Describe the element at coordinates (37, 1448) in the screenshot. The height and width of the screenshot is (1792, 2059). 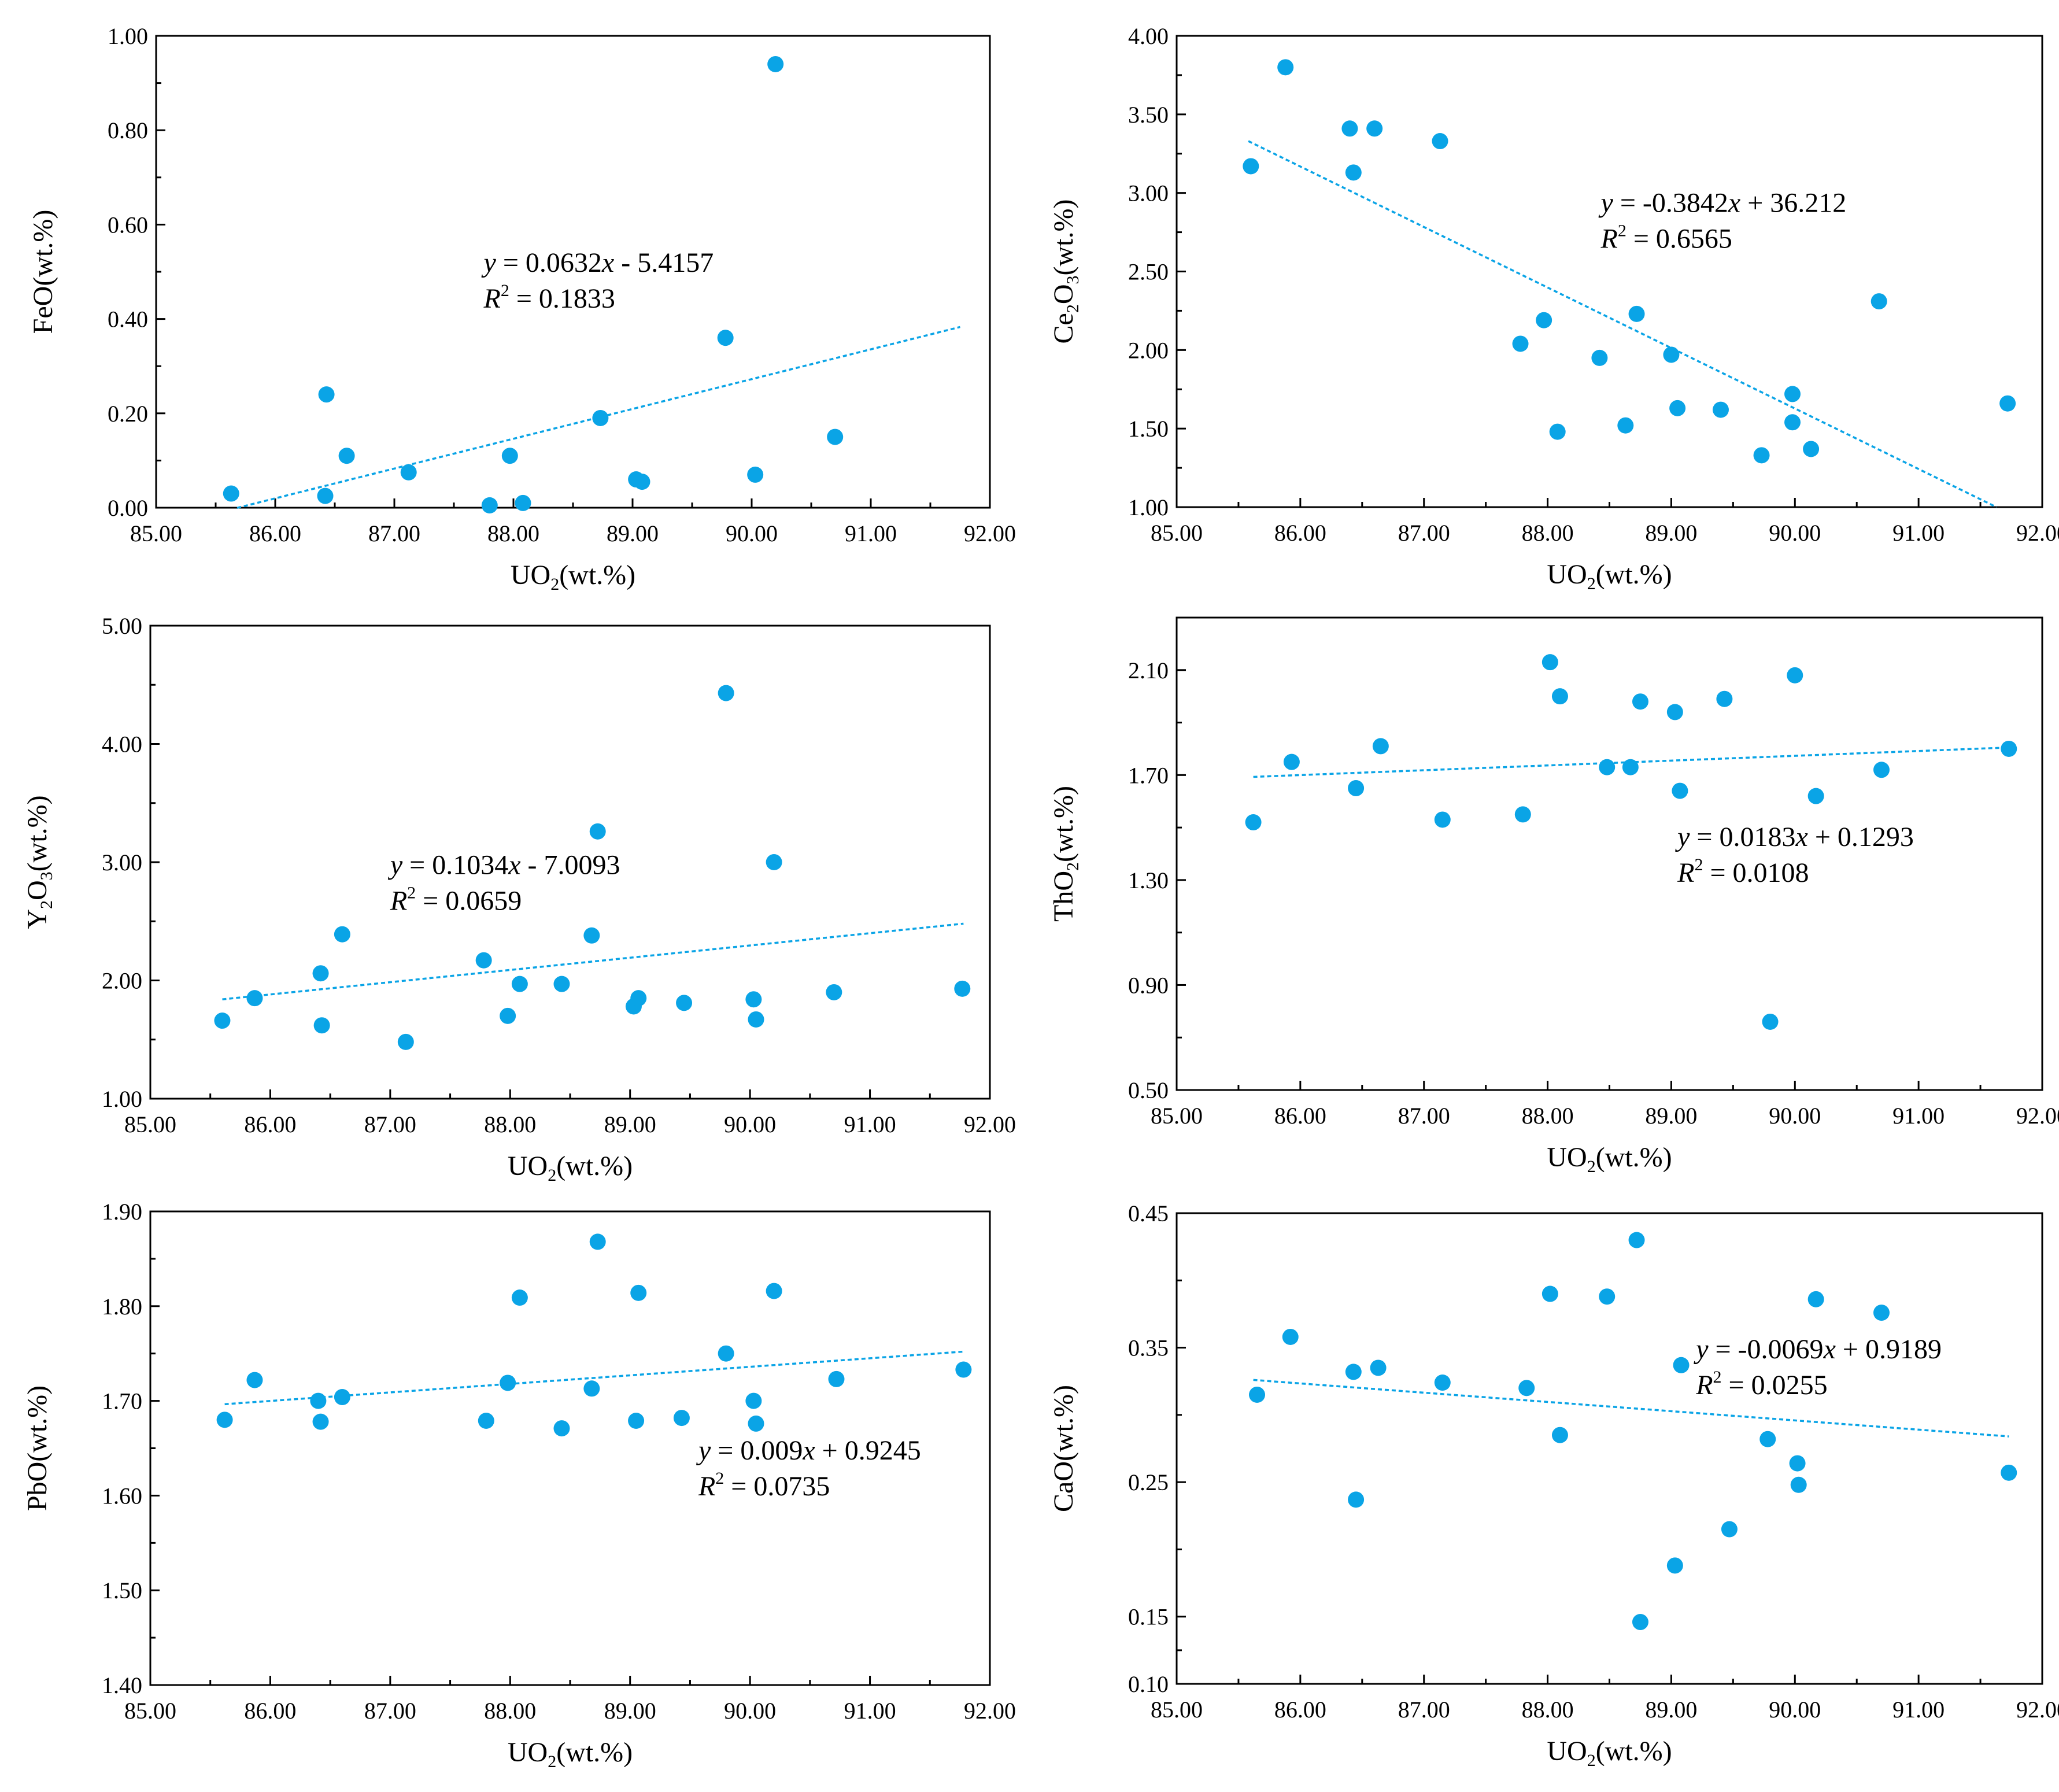
I see `y-axis-title: PbO(wt.%)` at that location.